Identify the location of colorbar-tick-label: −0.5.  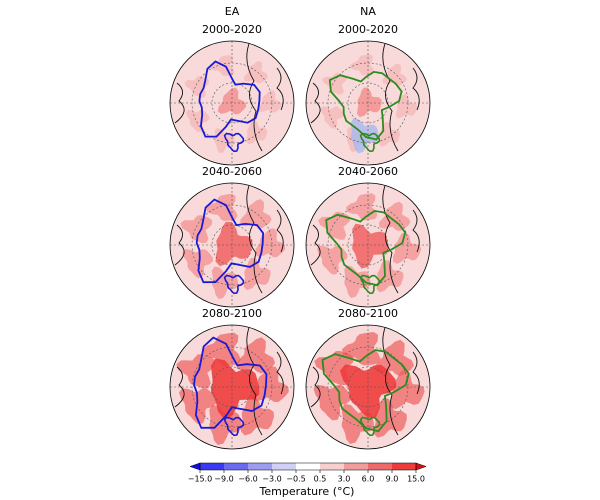
(295, 479).